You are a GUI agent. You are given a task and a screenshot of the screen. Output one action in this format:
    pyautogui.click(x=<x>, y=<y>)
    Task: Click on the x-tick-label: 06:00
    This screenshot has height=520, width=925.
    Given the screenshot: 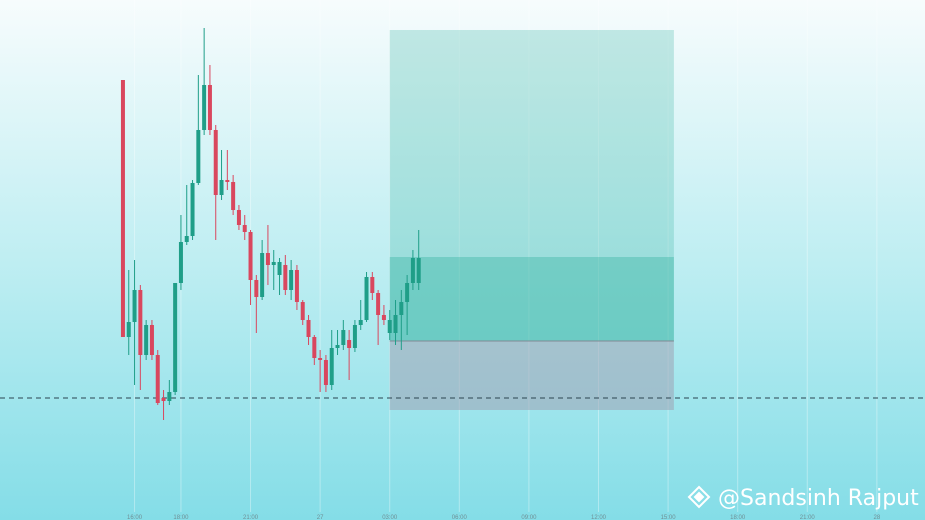 What is the action you would take?
    pyautogui.click(x=460, y=517)
    